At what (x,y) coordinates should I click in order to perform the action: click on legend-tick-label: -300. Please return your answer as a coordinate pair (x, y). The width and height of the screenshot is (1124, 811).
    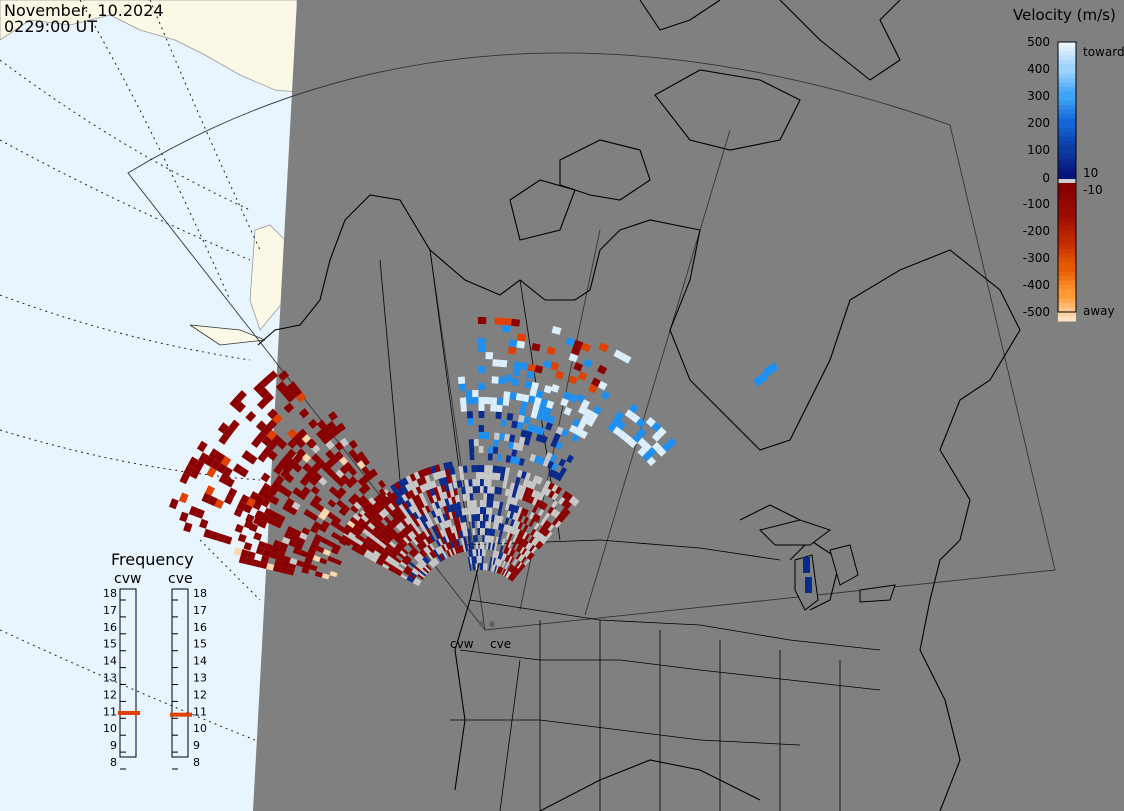
    Looking at the image, I should click on (1036, 258).